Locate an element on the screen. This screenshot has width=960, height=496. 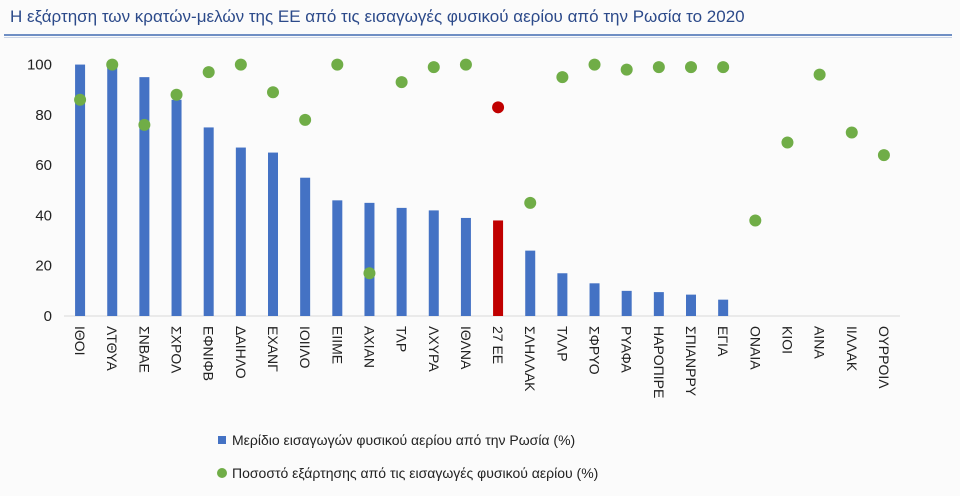
x-category-label: ΕΓΙΑ is located at coordinates (723, 341).